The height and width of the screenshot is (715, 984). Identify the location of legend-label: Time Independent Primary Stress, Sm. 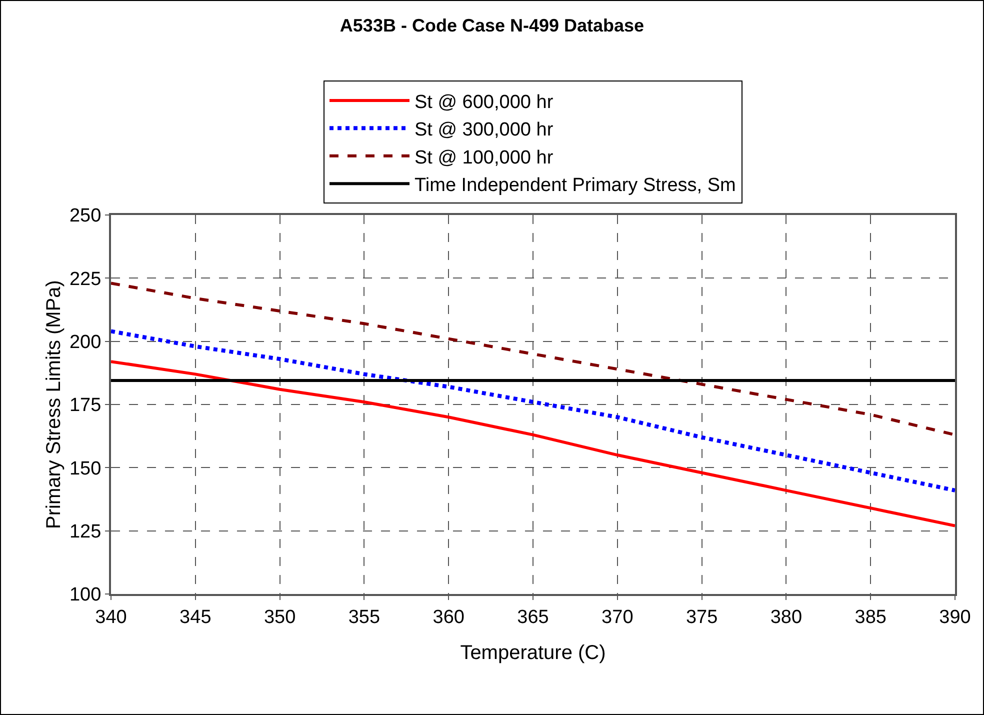
(575, 185).